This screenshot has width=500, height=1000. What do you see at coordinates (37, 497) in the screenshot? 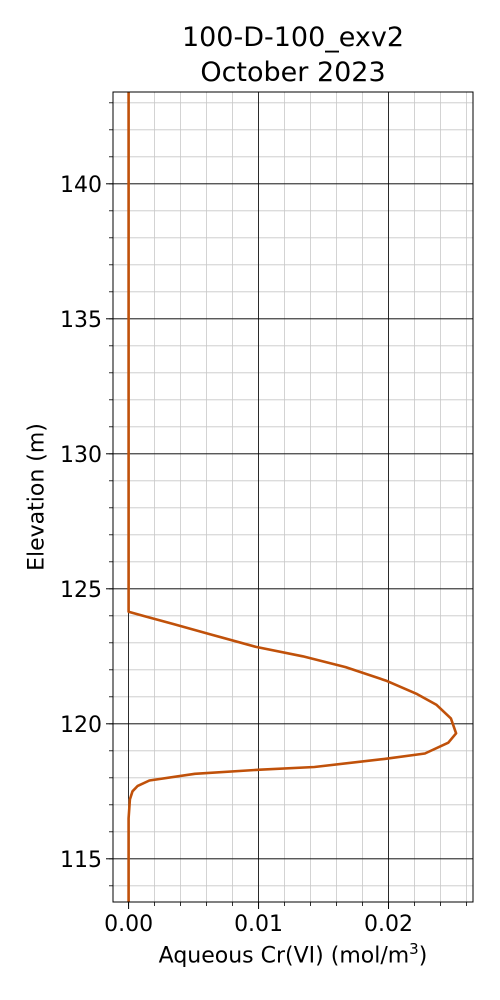
I see `y-axis-label: Elevation (m)` at bounding box center [37, 497].